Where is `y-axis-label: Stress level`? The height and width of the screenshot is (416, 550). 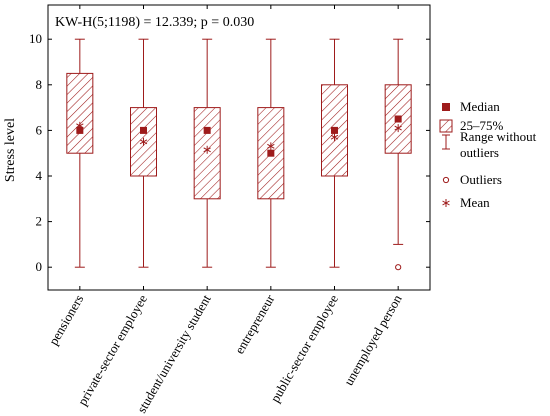
y-axis-label: Stress level is located at coordinates (10, 150).